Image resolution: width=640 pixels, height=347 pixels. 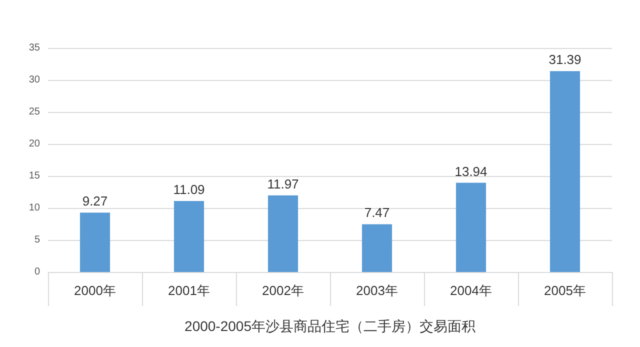 What do you see at coordinates (34, 144) in the screenshot?
I see `y-tick-label: 20` at bounding box center [34, 144].